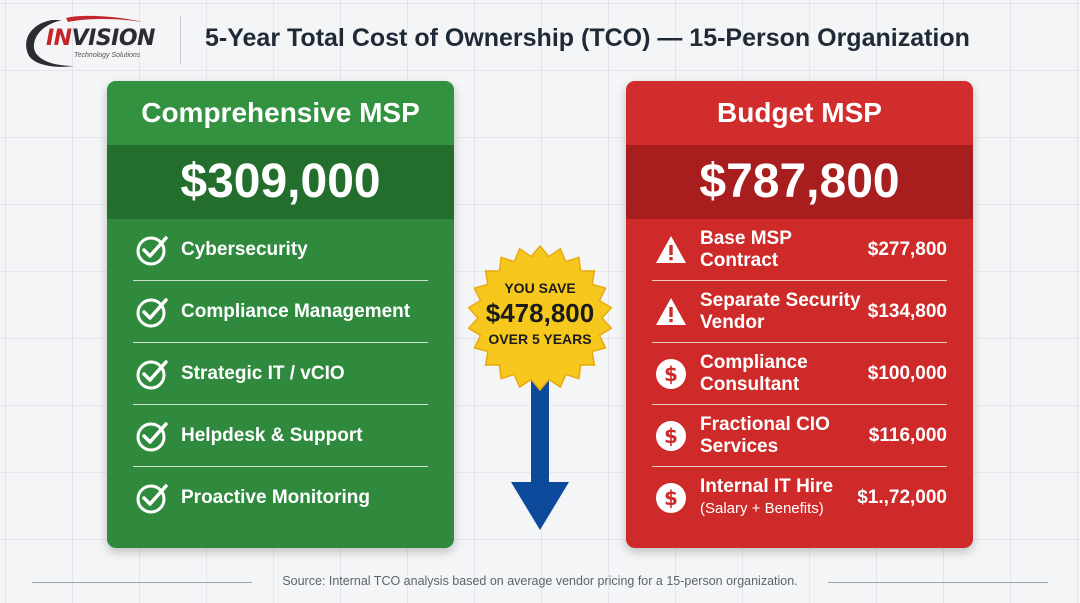 The width and height of the screenshot is (1080, 603). I want to click on cost-row-label-line1: Base MSP, so click(746, 238).